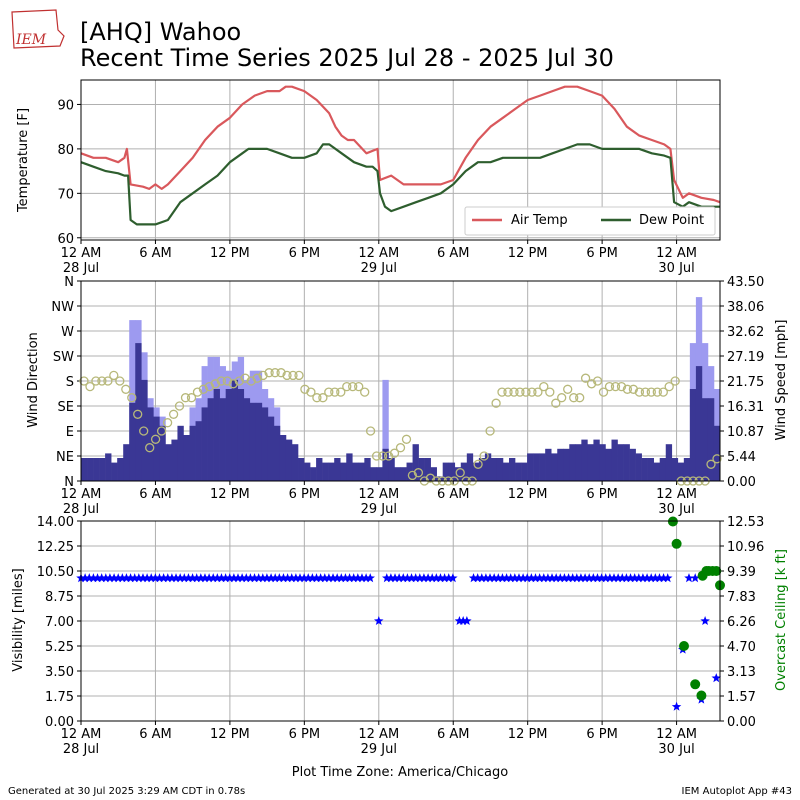 The width and height of the screenshot is (800, 800). What do you see at coordinates (55, 572) in the screenshot?
I see `visibility-tick-label: 10.50` at bounding box center [55, 572].